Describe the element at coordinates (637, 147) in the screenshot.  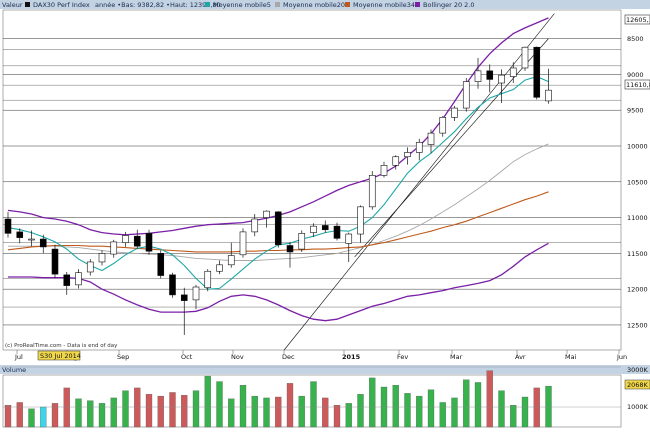
I see `price-tick-label: 10000` at that location.